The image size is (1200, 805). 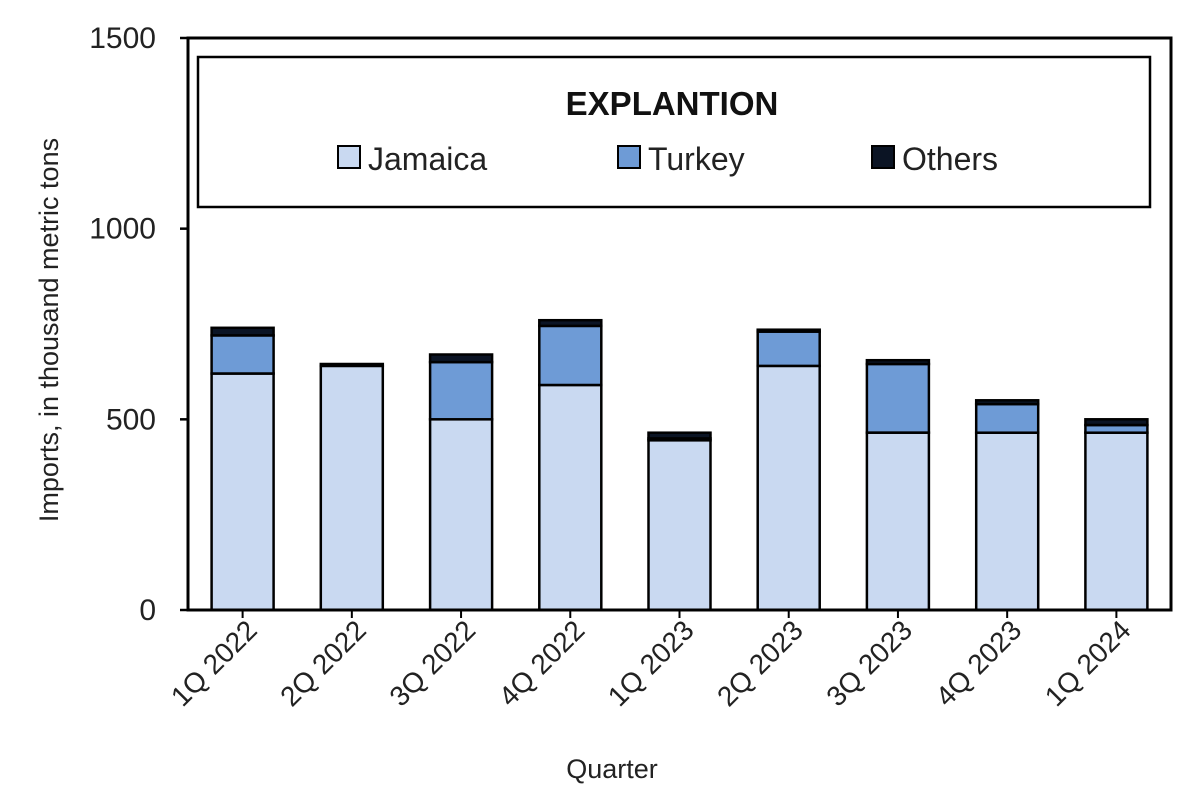 What do you see at coordinates (672, 103) in the screenshot?
I see `legend-title: EXPLANTION` at bounding box center [672, 103].